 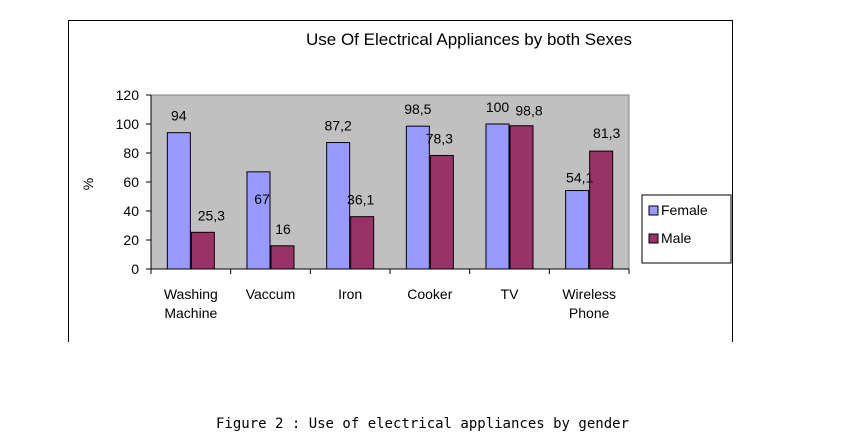 What do you see at coordinates (686, 229) in the screenshot?
I see `legend` at bounding box center [686, 229].